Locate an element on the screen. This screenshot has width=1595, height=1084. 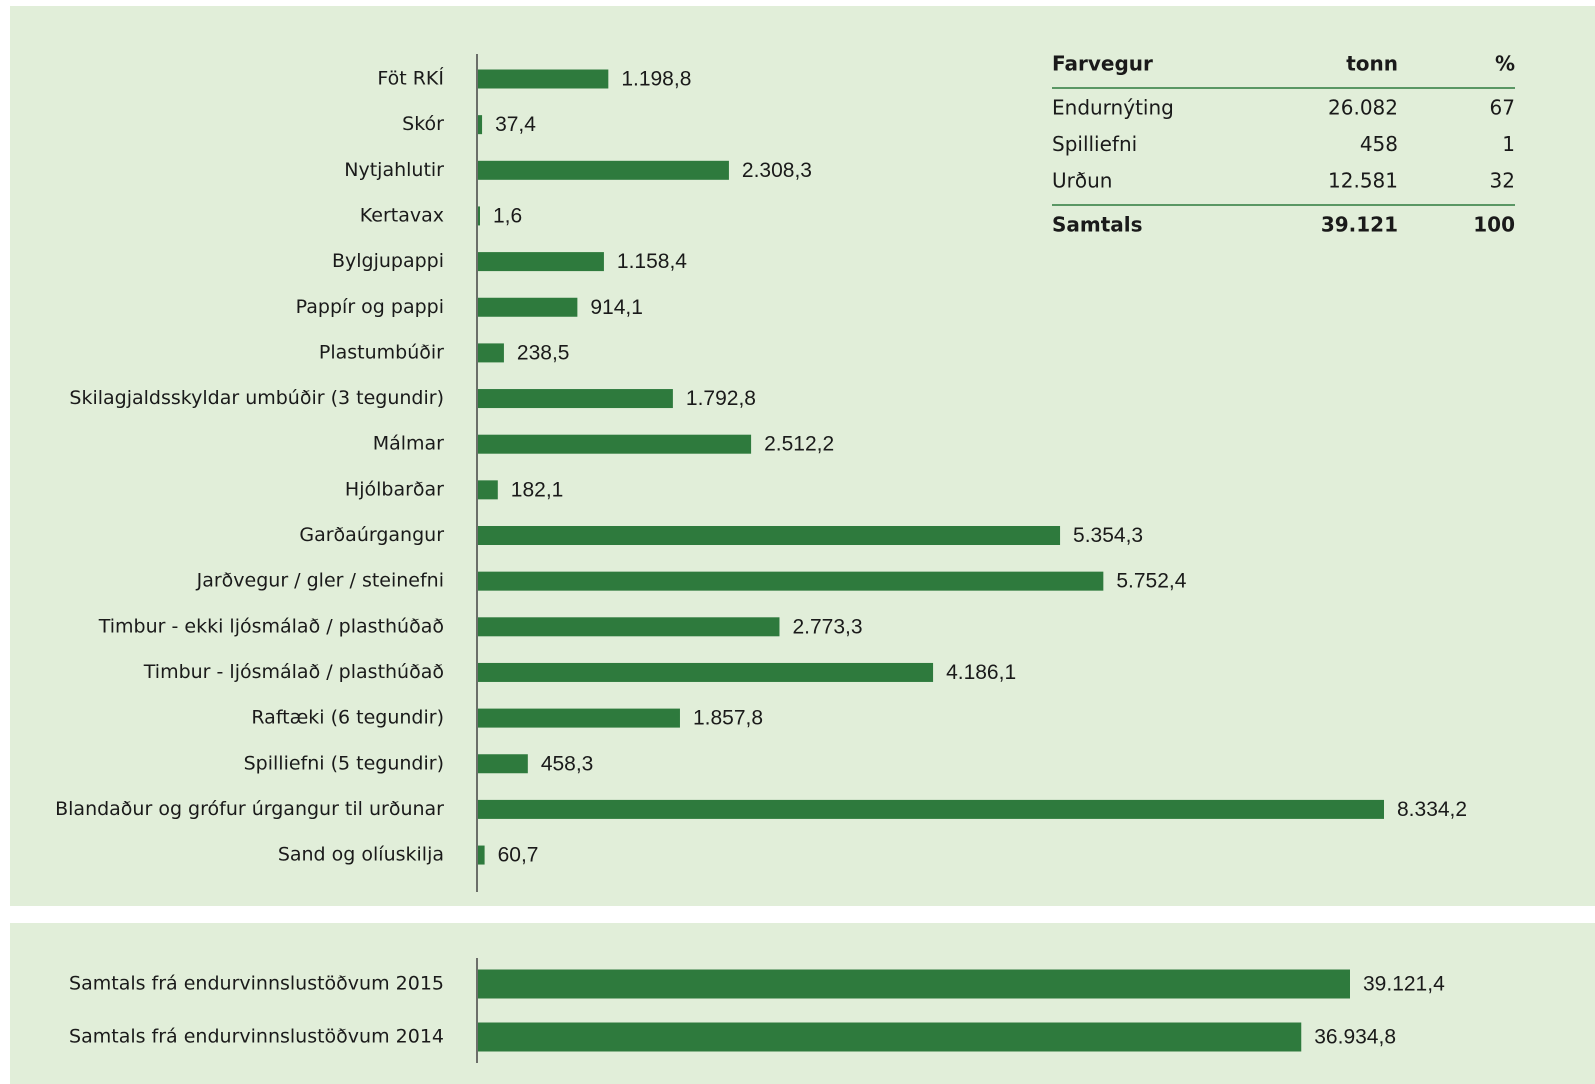
category-label: Timbur - ljósmálað / plasthúðað is located at coordinates (293, 672).